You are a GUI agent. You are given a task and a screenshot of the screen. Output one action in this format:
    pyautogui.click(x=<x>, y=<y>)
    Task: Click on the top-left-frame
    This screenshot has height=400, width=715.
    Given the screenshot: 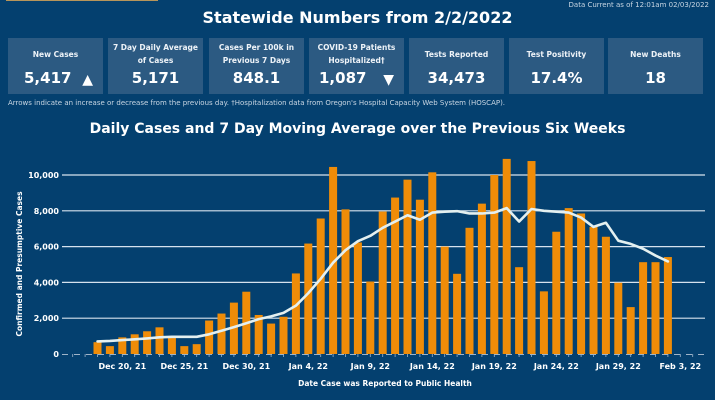 What is the action you would take?
    pyautogui.click(x=82, y=0)
    